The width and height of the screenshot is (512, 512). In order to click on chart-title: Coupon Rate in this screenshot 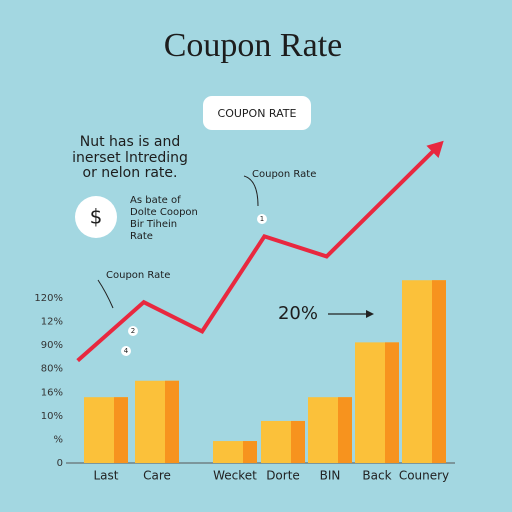, I will do `click(253, 45)`.